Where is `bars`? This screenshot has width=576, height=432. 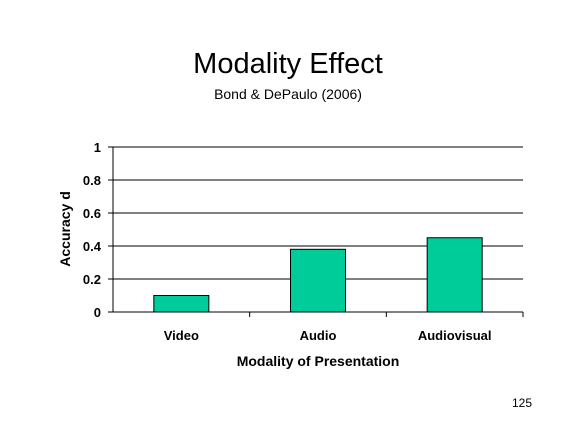
bars is located at coordinates (318, 275).